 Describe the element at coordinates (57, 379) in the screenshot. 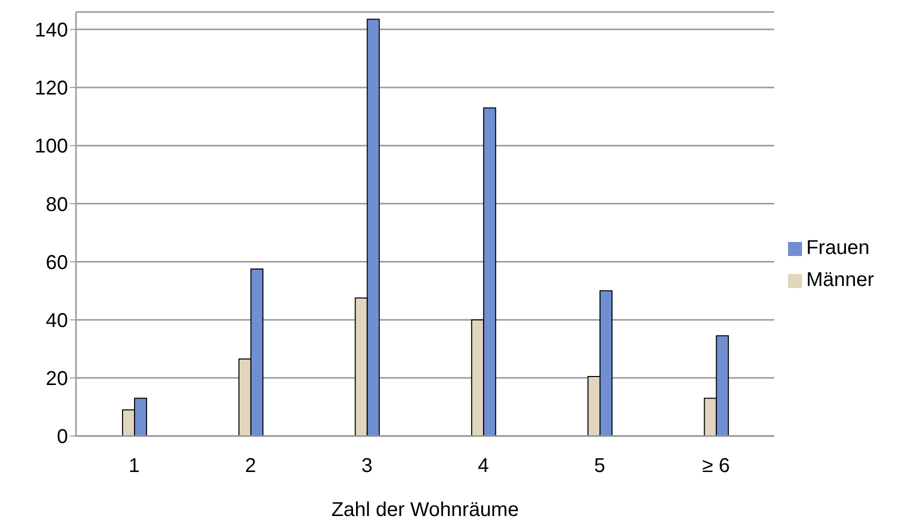

I see `y-tick-label: 20` at that location.